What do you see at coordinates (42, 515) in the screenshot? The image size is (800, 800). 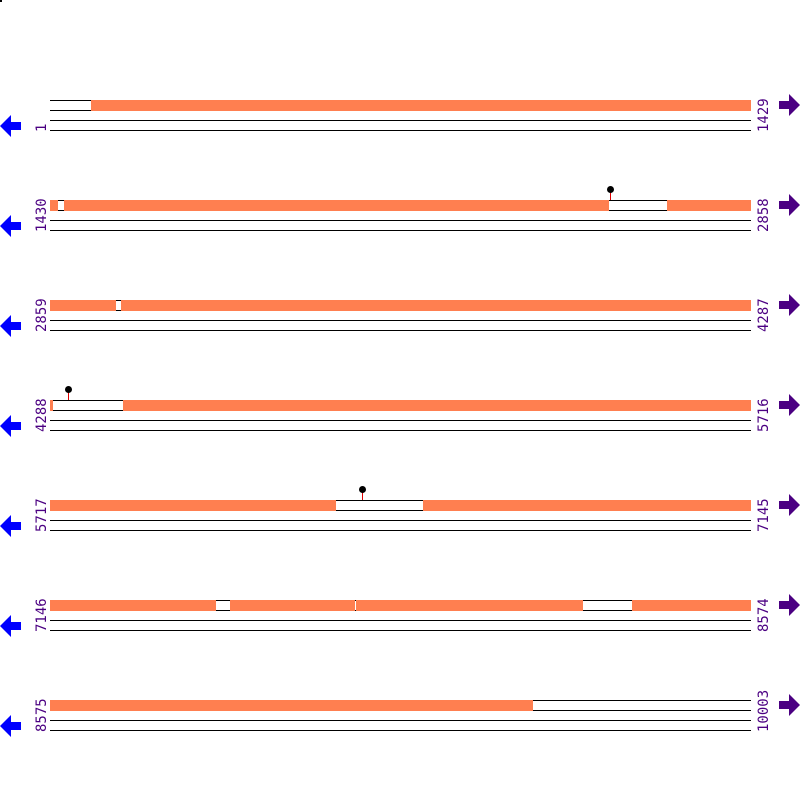 I see `row-start-label: 5717` at bounding box center [42, 515].